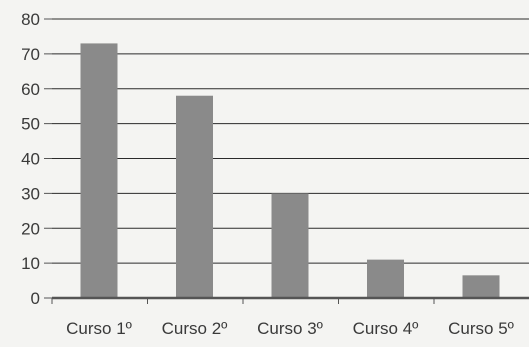 Image resolution: width=529 pixels, height=347 pixels. I want to click on y-tick-label: 30, so click(30, 193).